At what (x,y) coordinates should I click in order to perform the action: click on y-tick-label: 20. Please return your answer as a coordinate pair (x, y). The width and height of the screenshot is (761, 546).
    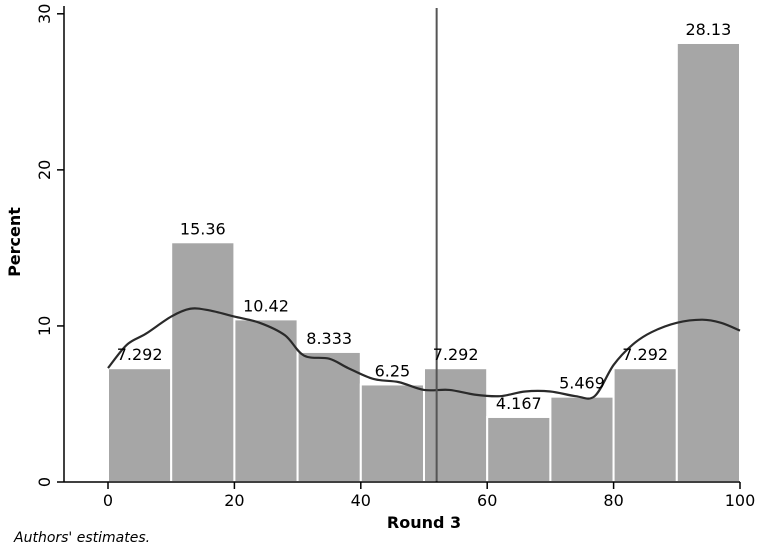
    Looking at the image, I should click on (44, 170).